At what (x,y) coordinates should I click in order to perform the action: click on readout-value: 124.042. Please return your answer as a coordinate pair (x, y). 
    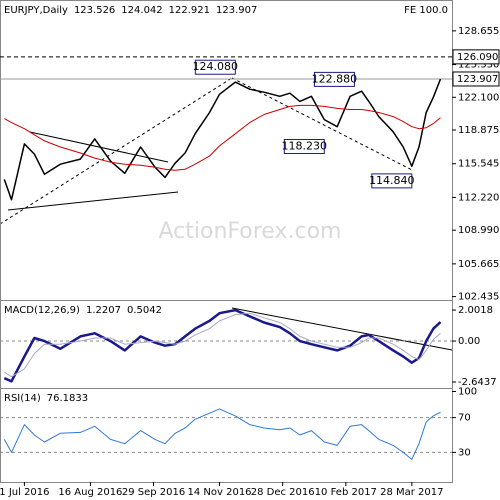
    Looking at the image, I should click on (141, 10).